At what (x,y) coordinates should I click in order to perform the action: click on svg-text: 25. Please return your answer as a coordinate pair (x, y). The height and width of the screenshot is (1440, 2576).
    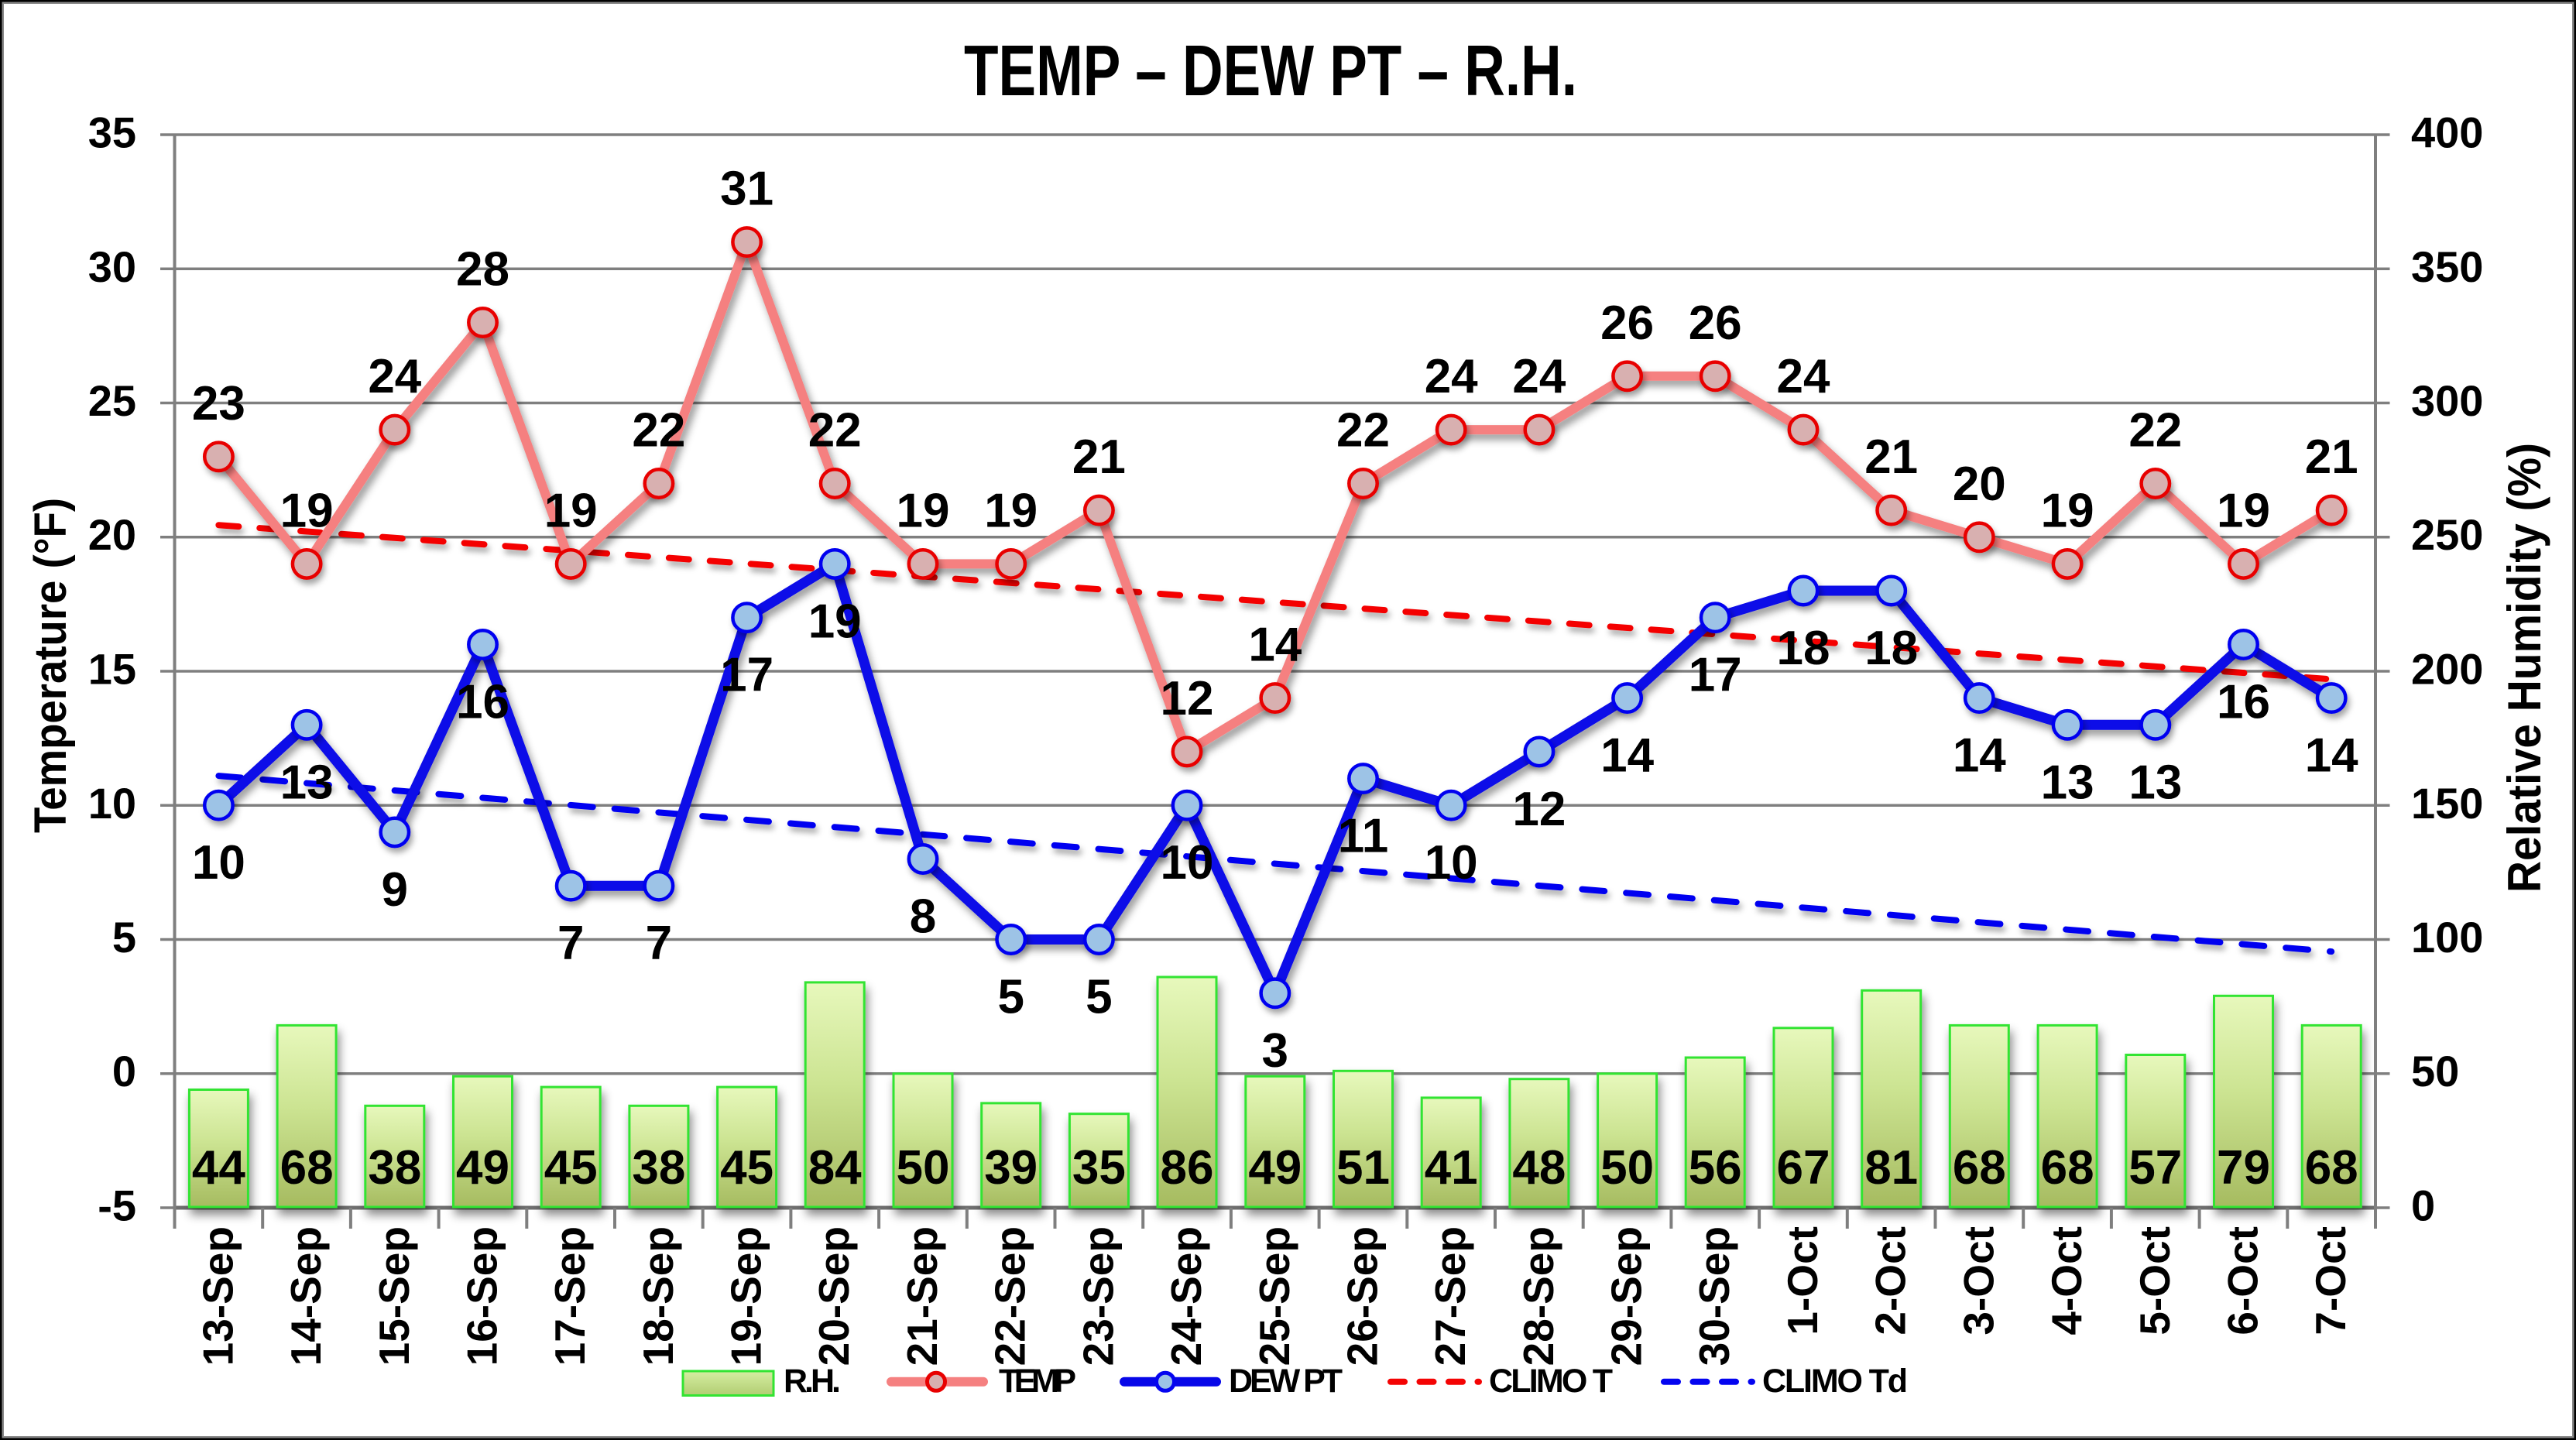
    Looking at the image, I should click on (112, 400).